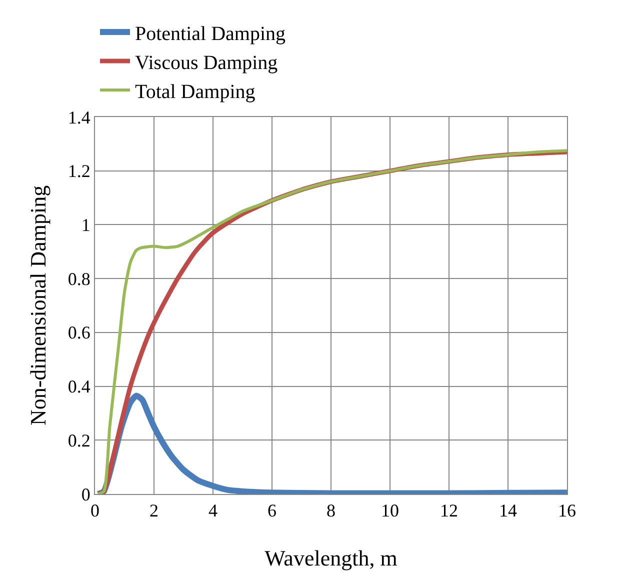 The height and width of the screenshot is (578, 627). What do you see at coordinates (390, 510) in the screenshot?
I see `x-tick-label: 10` at bounding box center [390, 510].